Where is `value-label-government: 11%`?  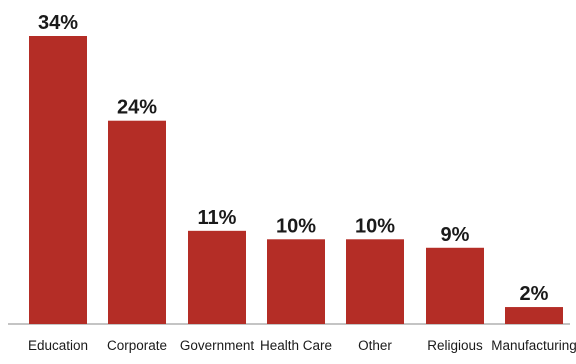
value-label-government: 11% is located at coordinates (217, 218).